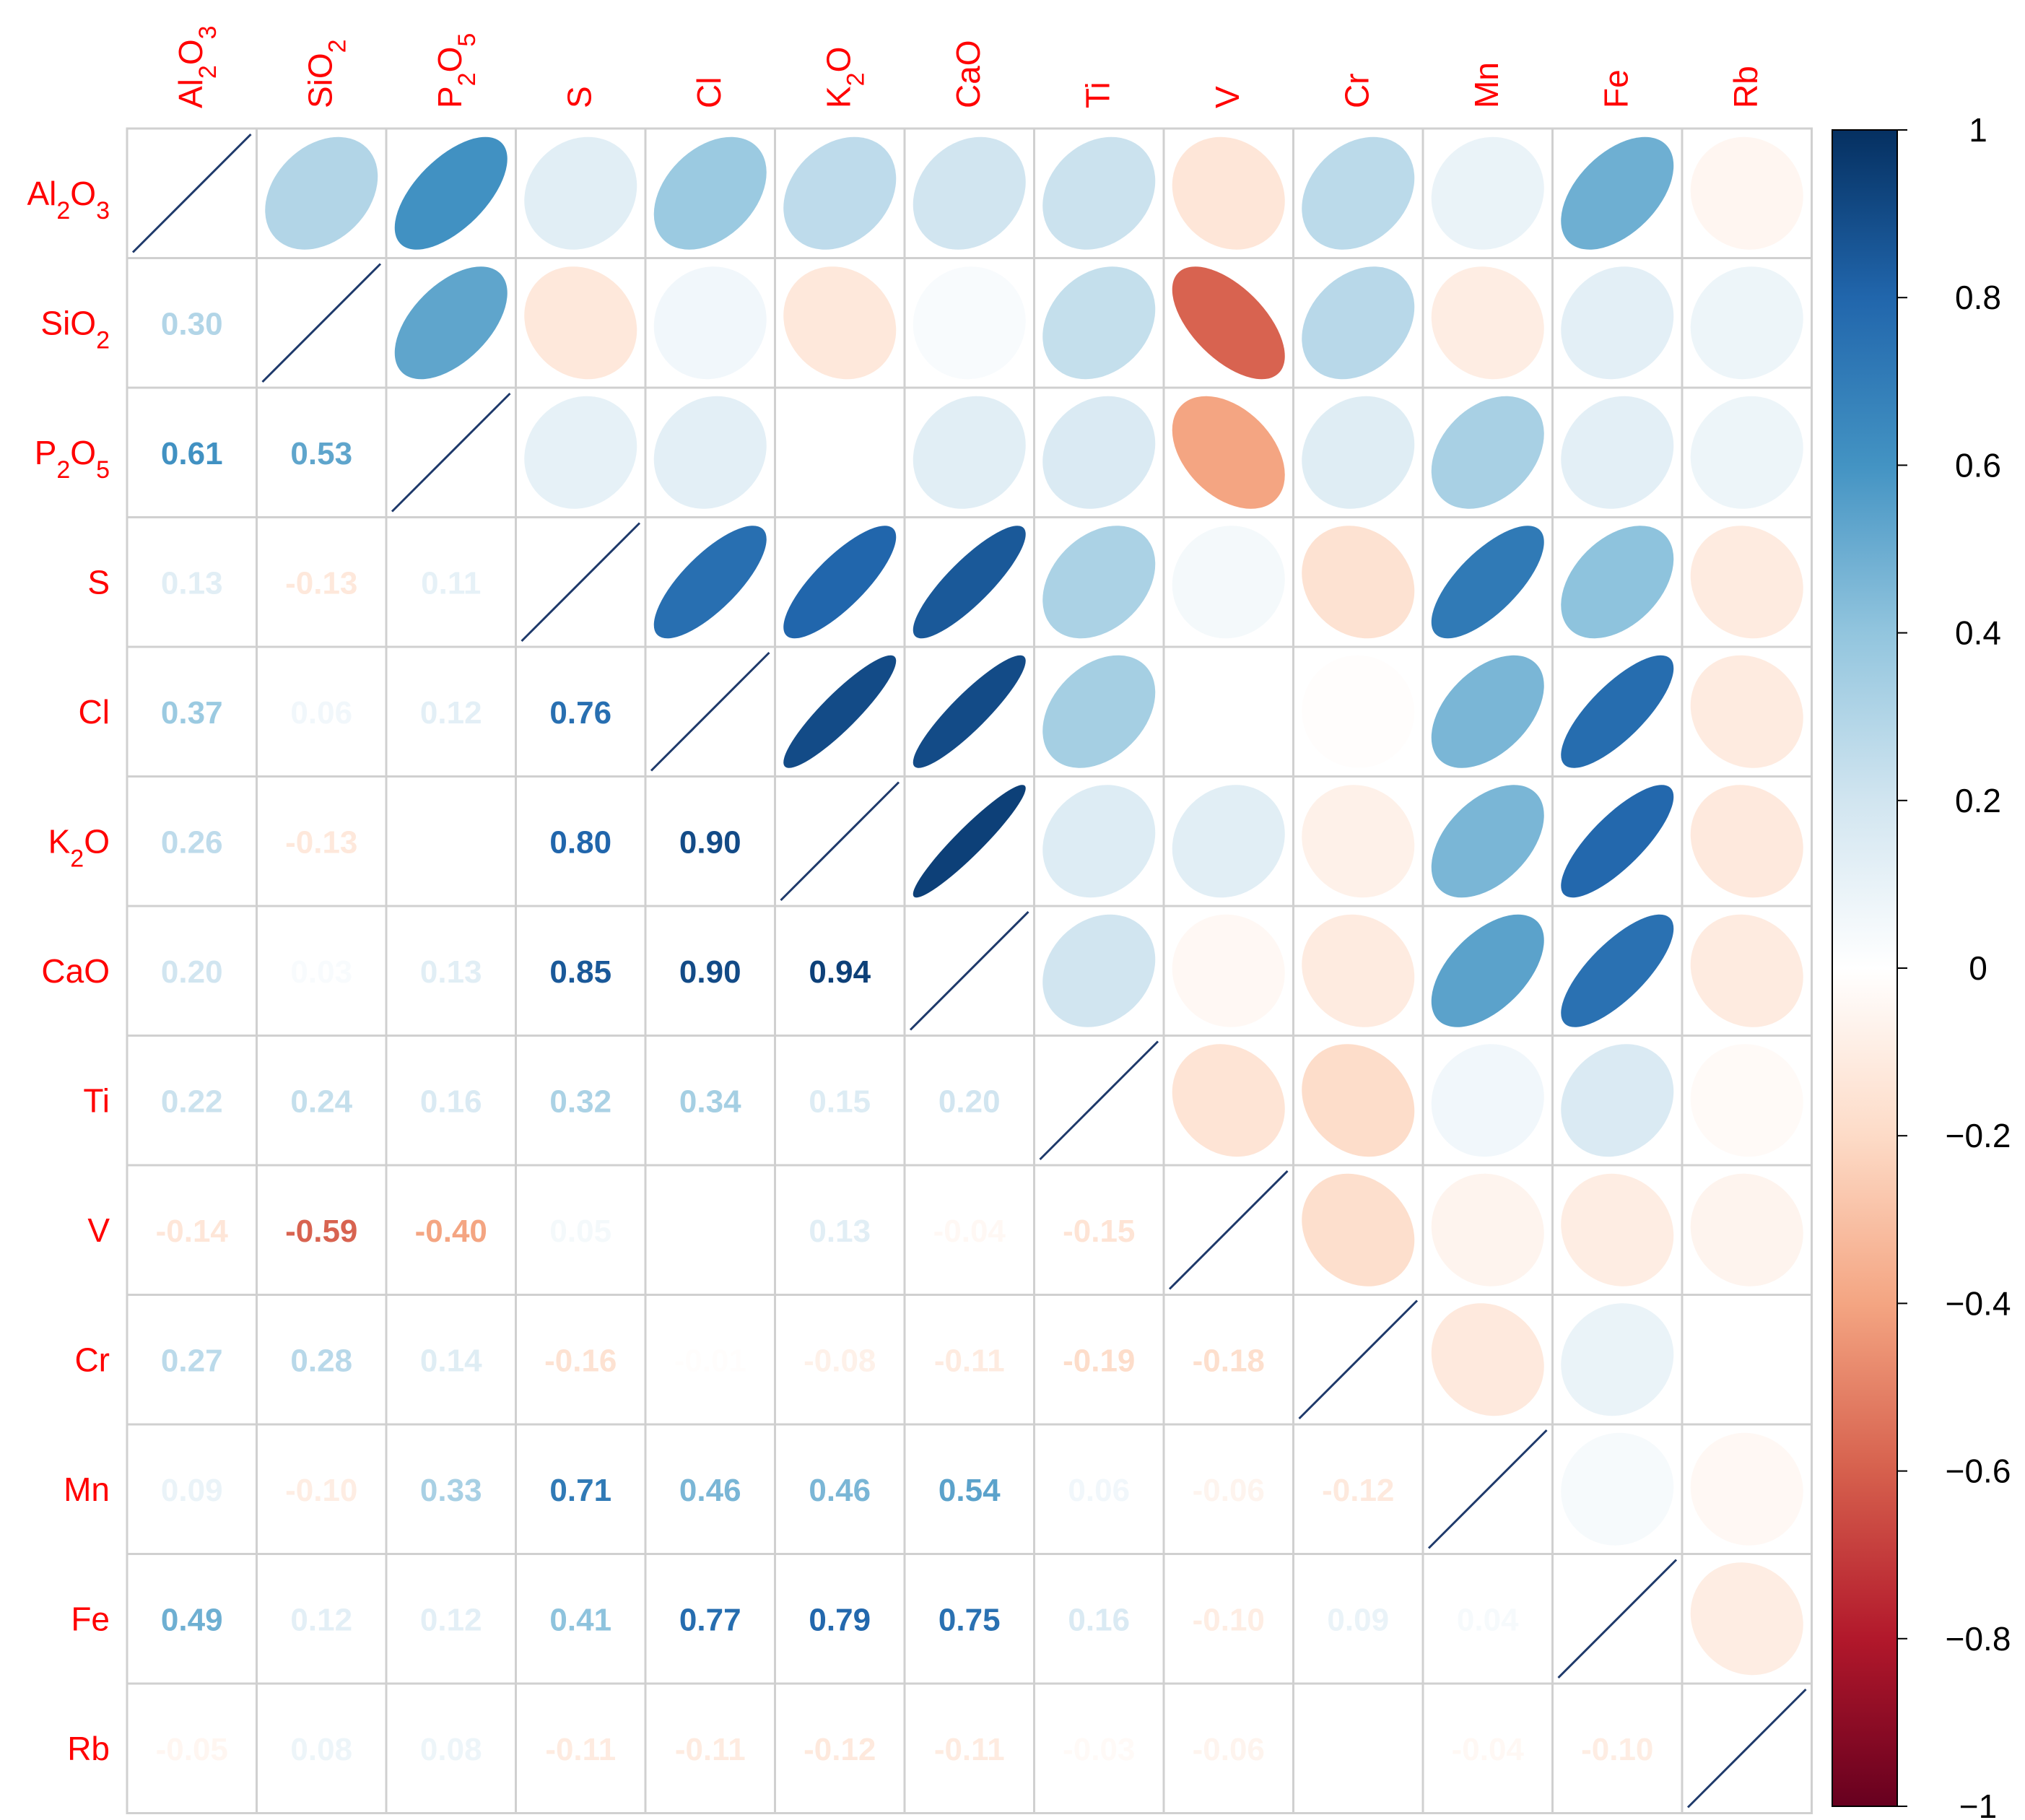 This screenshot has width=2025, height=1820. Describe the element at coordinates (1228, 711) in the screenshot. I see `ellipse-cl-v` at that location.